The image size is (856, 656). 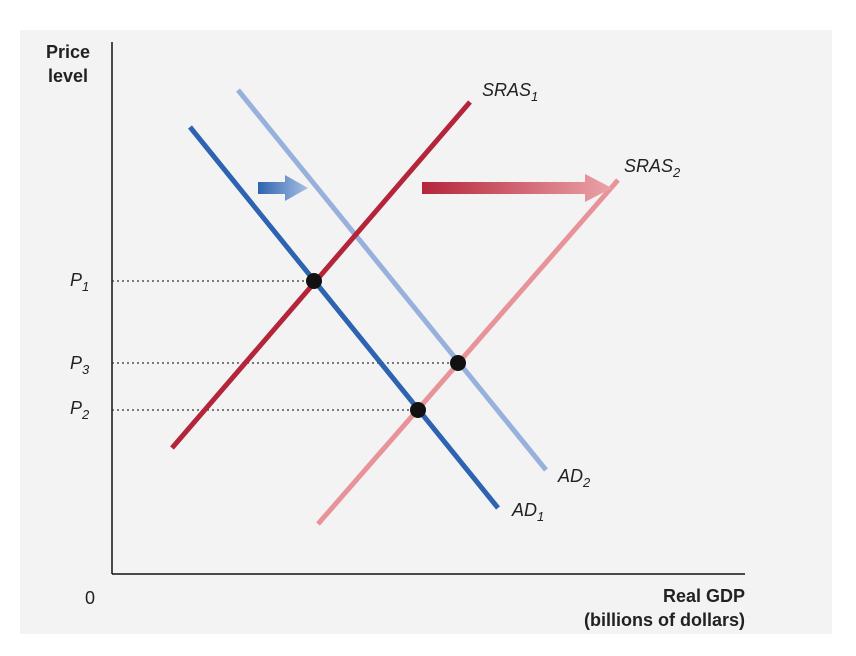 I want to click on label-sub: 3, so click(x=86, y=369).